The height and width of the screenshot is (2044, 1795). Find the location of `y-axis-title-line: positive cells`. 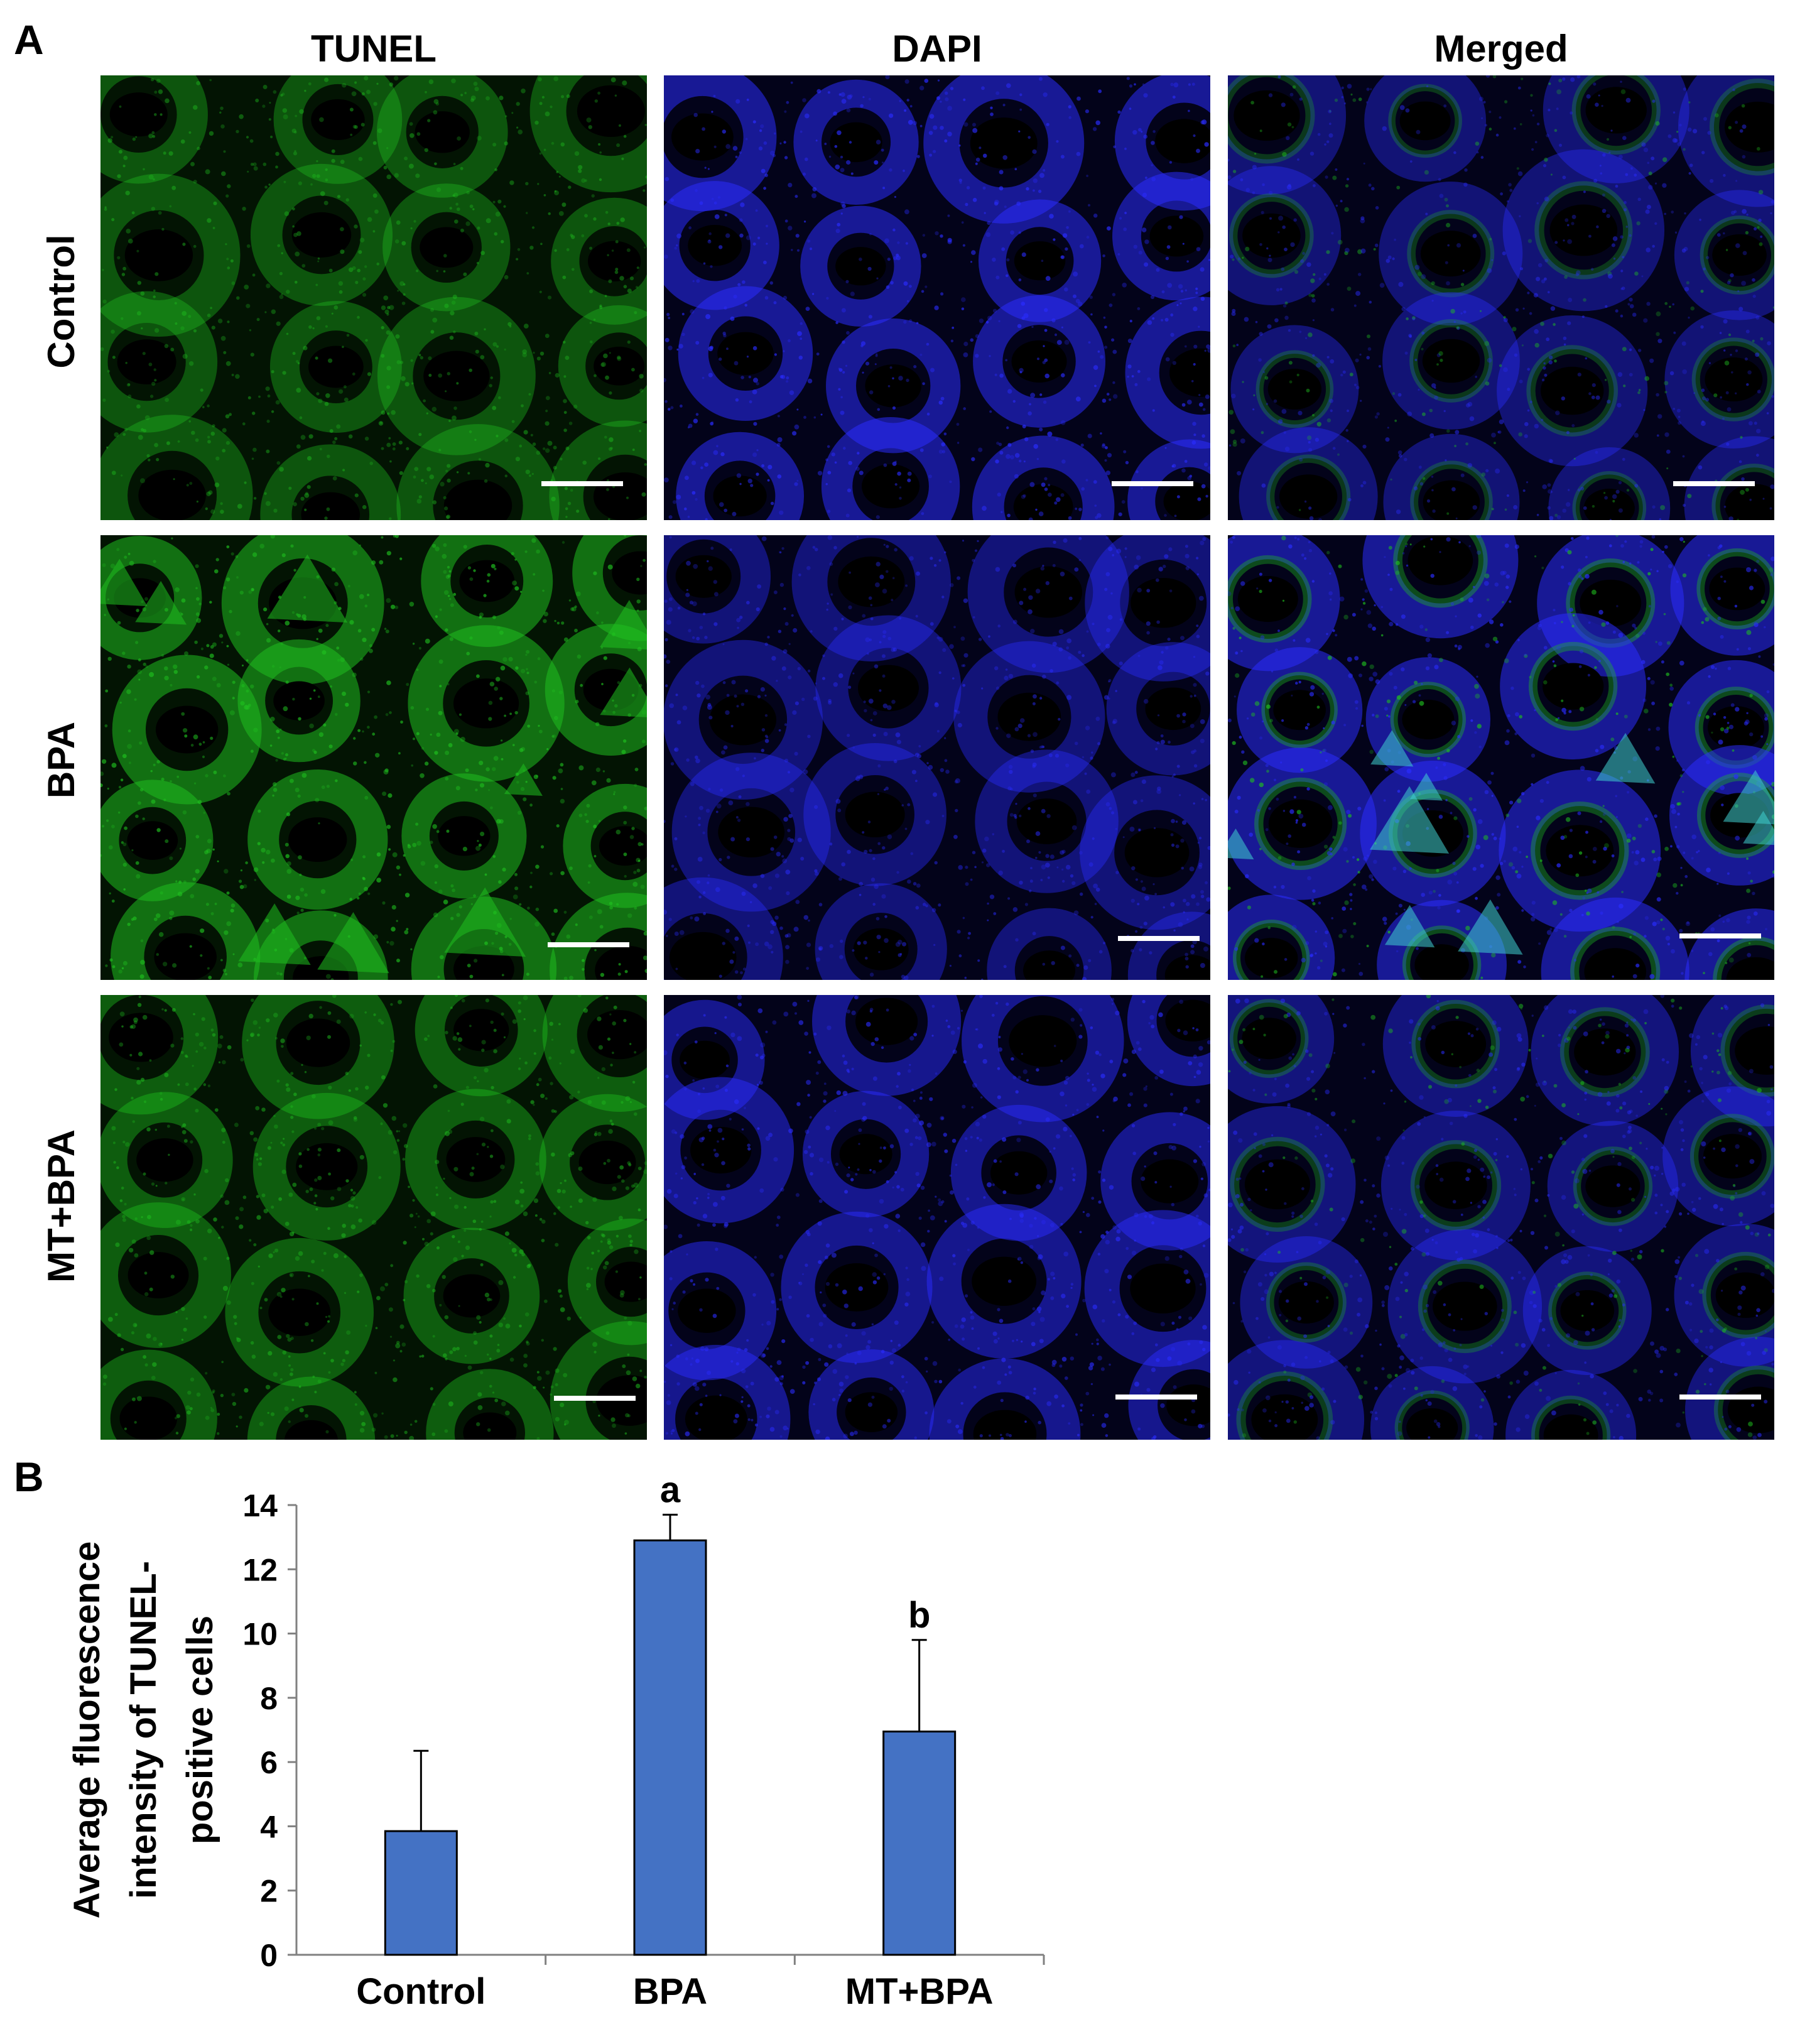

y-axis-title-line: positive cells is located at coordinates (200, 1730).